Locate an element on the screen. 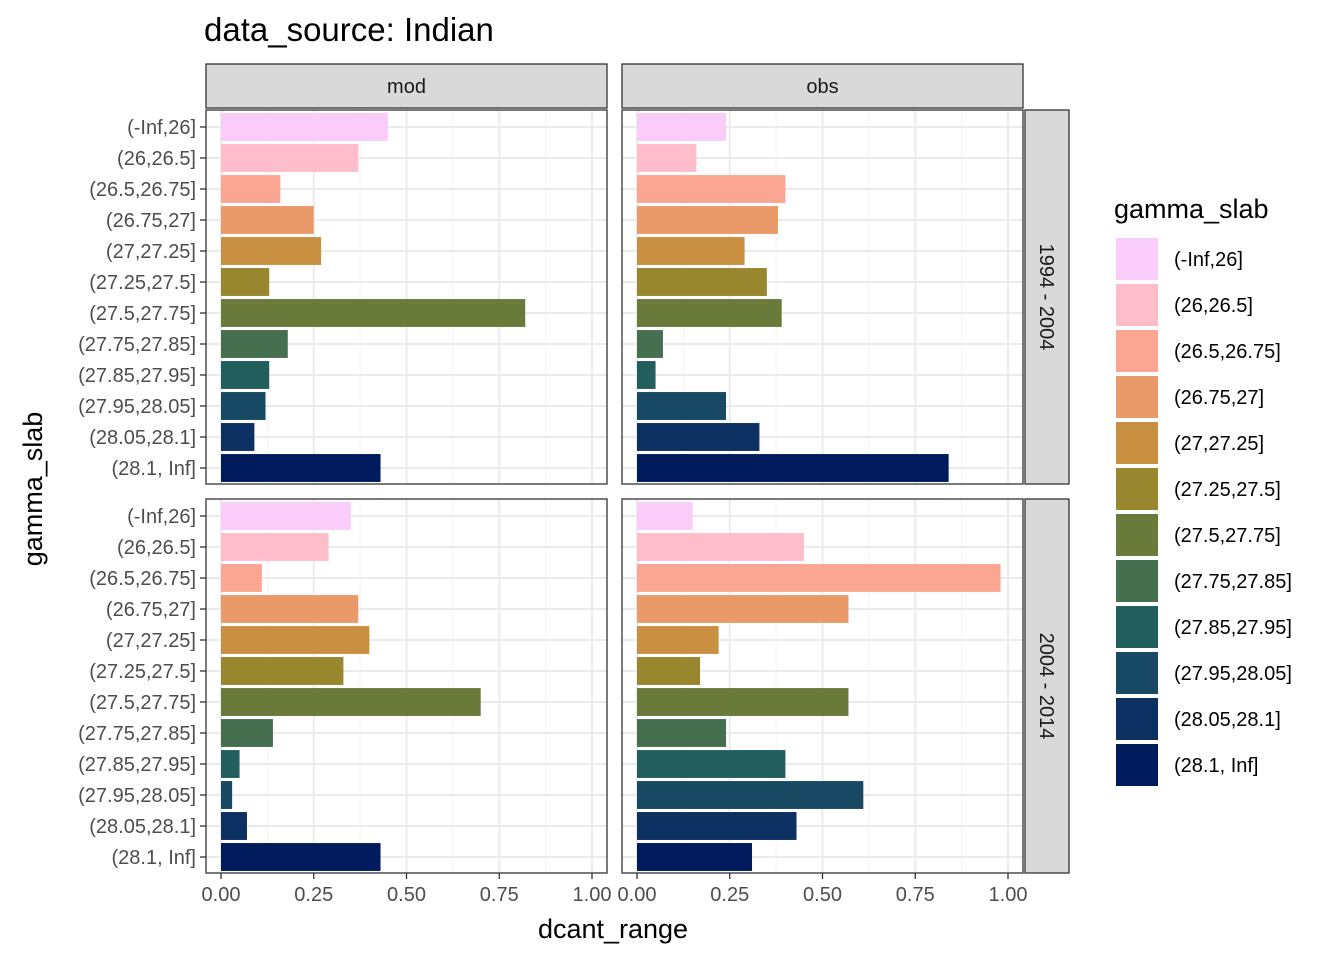 The width and height of the screenshot is (1344, 960). legend-label: (27.95,28.05] is located at coordinates (1233, 674).